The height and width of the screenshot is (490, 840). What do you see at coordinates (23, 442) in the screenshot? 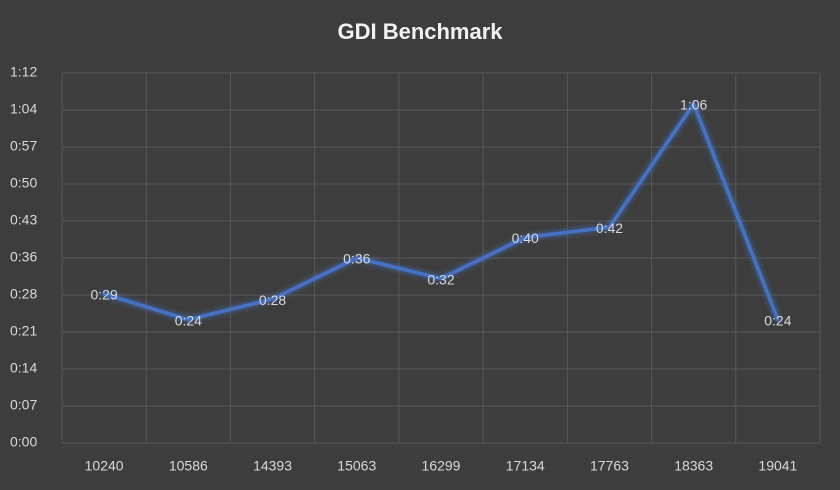
I see `y-tick-label: 0:00` at bounding box center [23, 442].